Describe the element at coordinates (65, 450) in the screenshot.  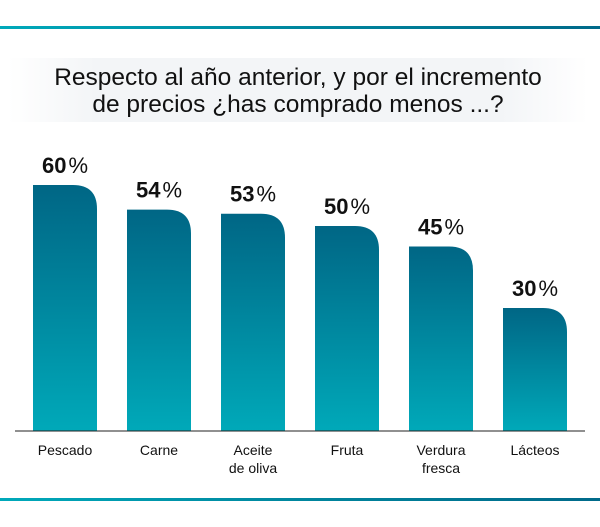
I see `category-label: Pescado` at that location.